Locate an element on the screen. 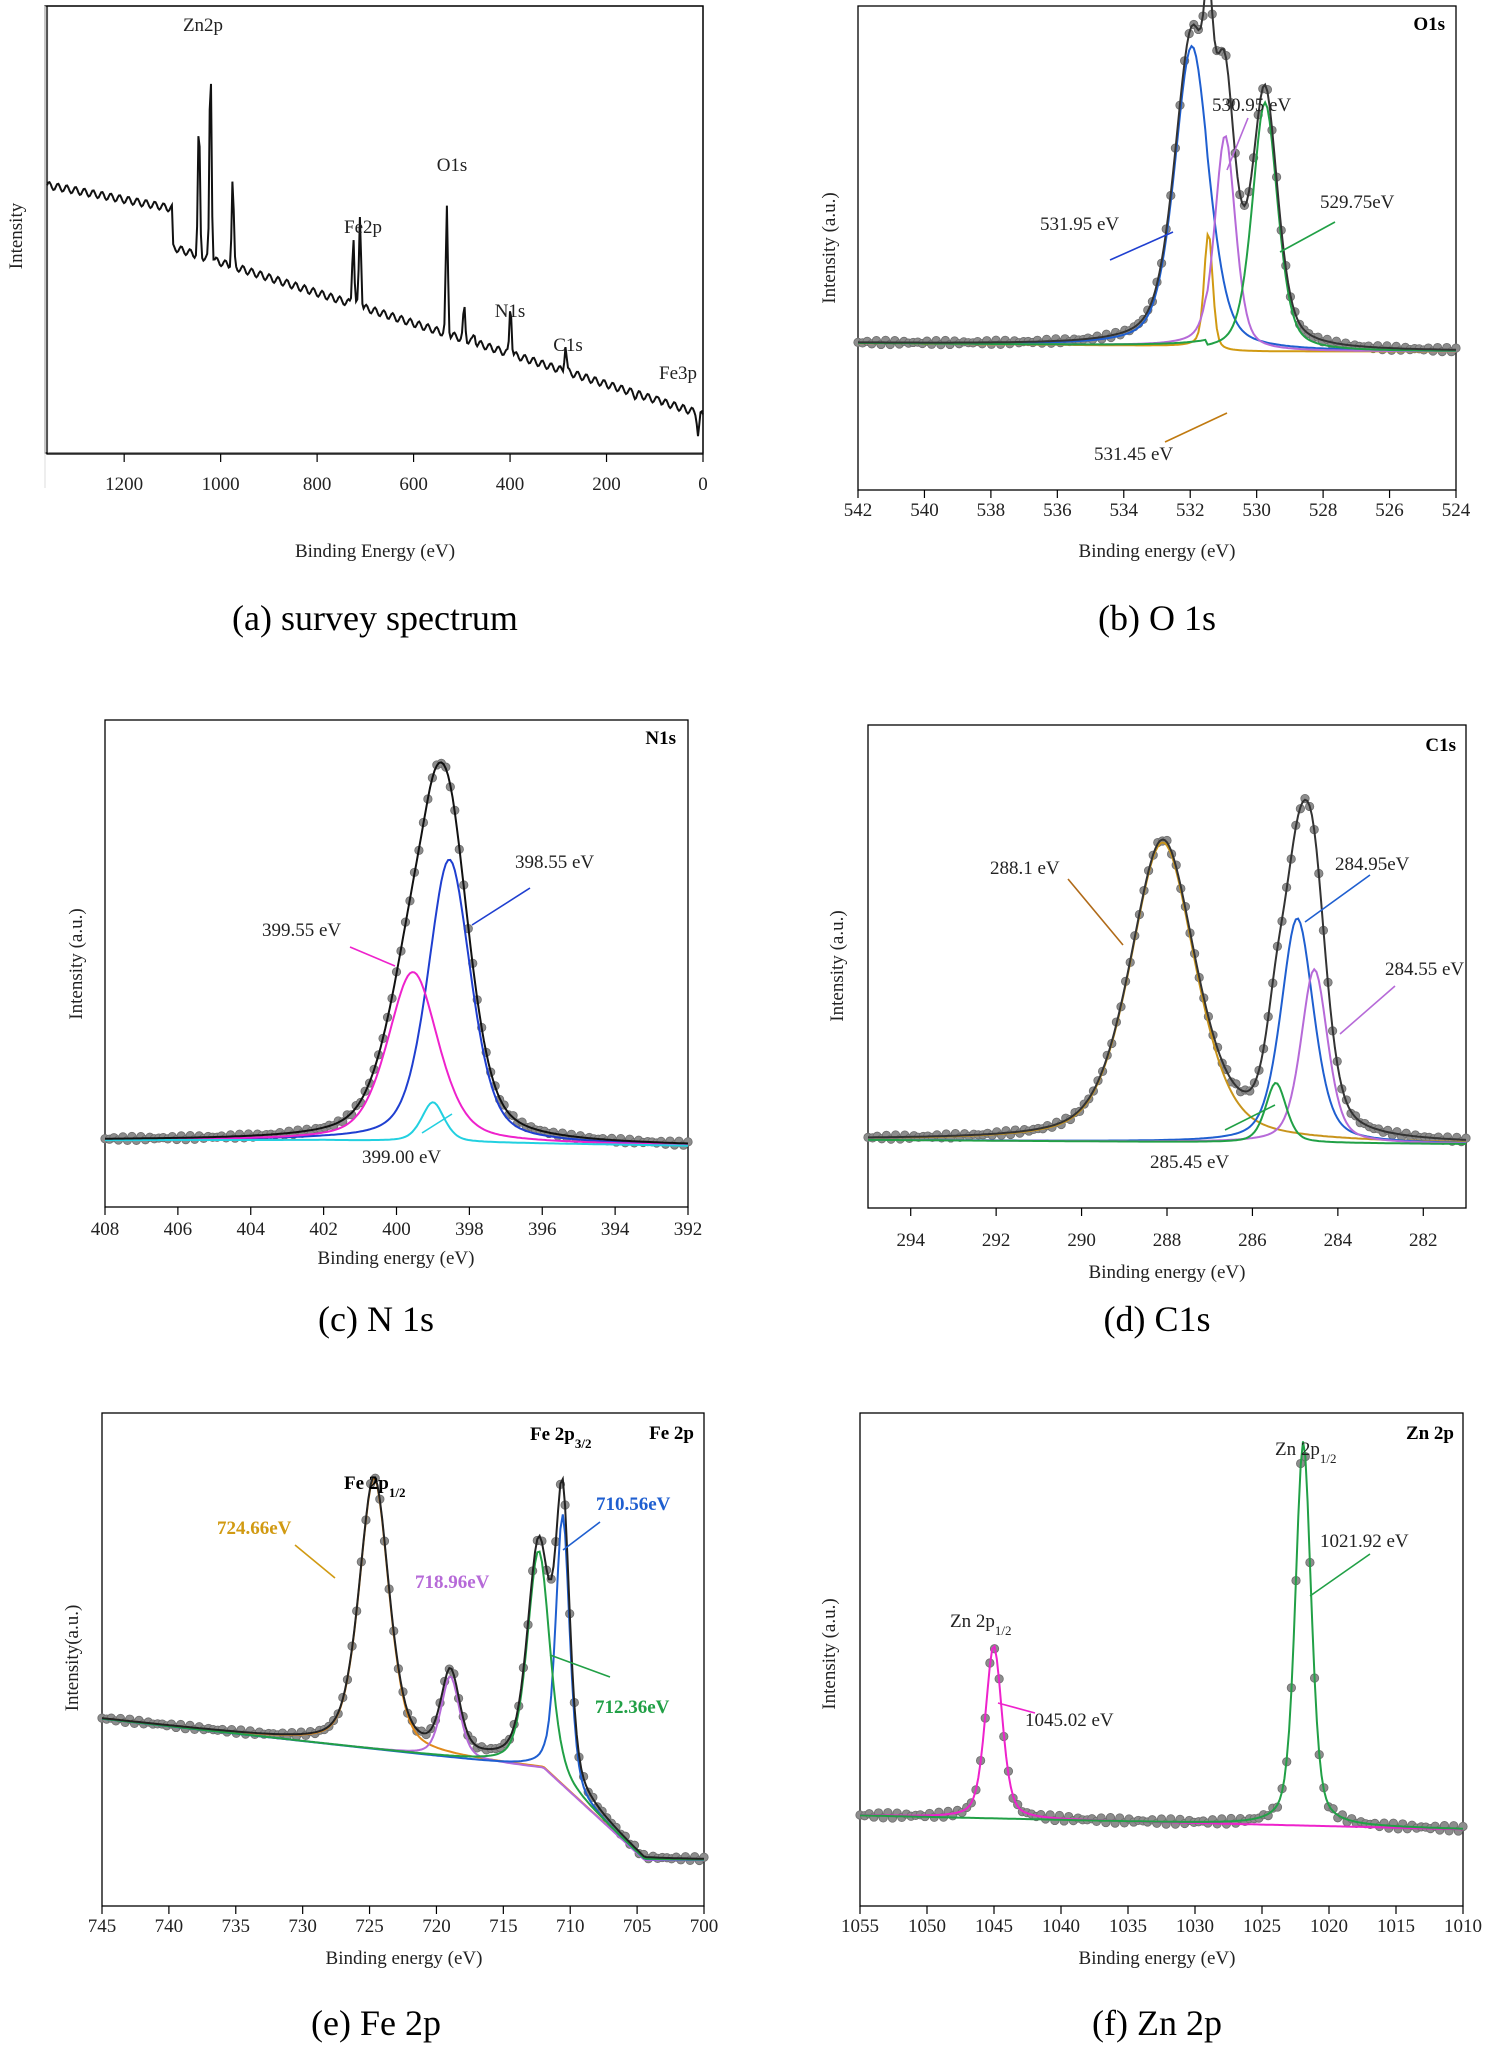 This screenshot has height=2047, width=1501. x-tick-label: 286 is located at coordinates (1252, 1240).